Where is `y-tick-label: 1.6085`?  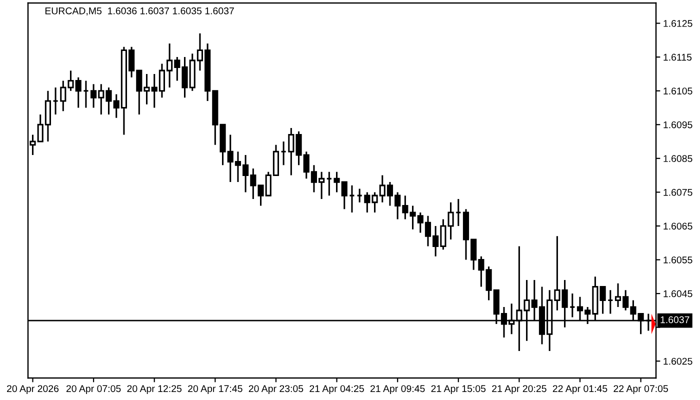
y-tick-label: 1.6085 is located at coordinates (678, 158).